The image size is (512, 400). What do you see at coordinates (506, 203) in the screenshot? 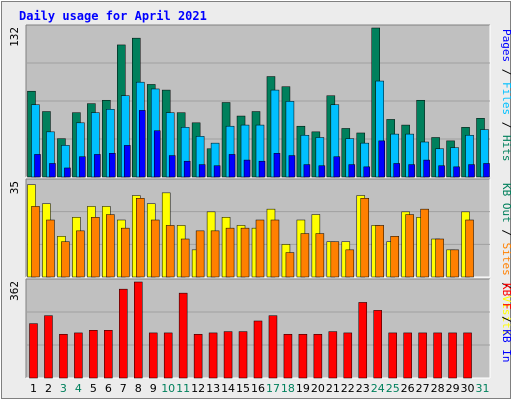
I see `legend-item: KB Out` at bounding box center [506, 203].